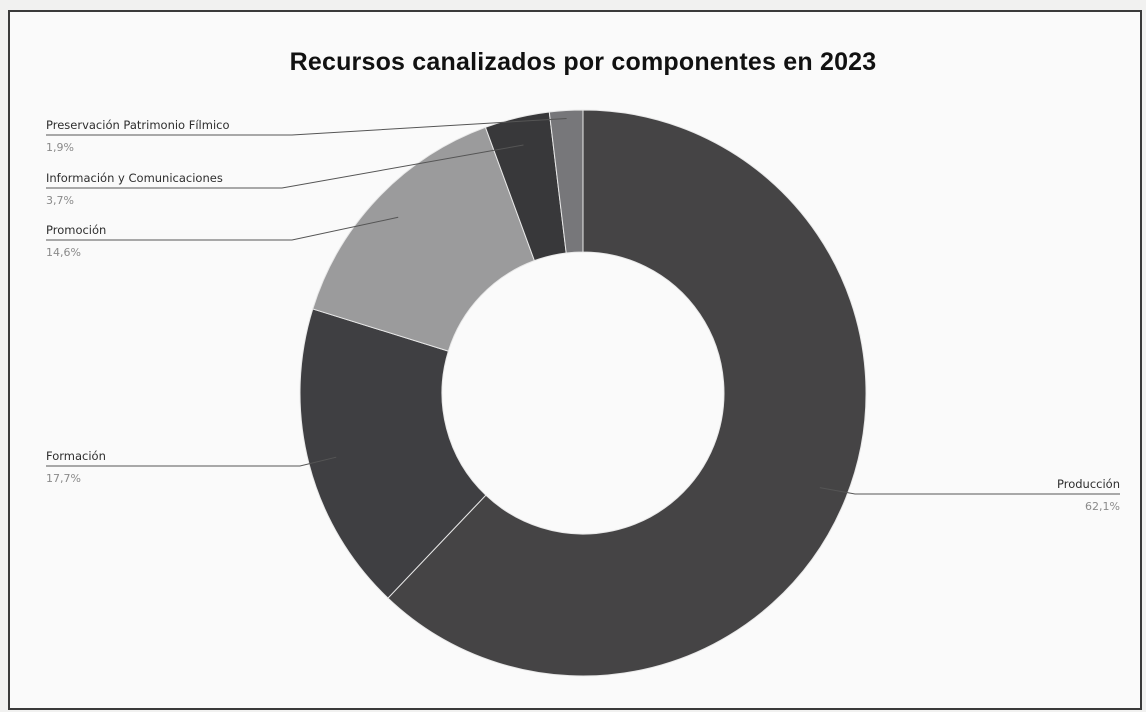  What do you see at coordinates (134, 178) in the screenshot?
I see `slice-label-4: Información y Comunicaciones` at bounding box center [134, 178].